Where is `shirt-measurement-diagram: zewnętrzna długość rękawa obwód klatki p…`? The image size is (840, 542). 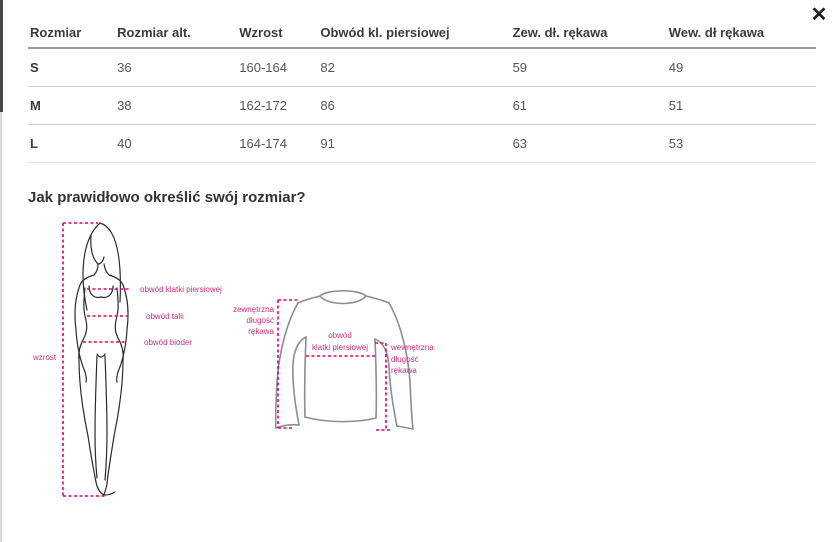 shirt-measurement-diagram: zewnętrzna długość rękawa obwód klatki p… is located at coordinates (333, 360).